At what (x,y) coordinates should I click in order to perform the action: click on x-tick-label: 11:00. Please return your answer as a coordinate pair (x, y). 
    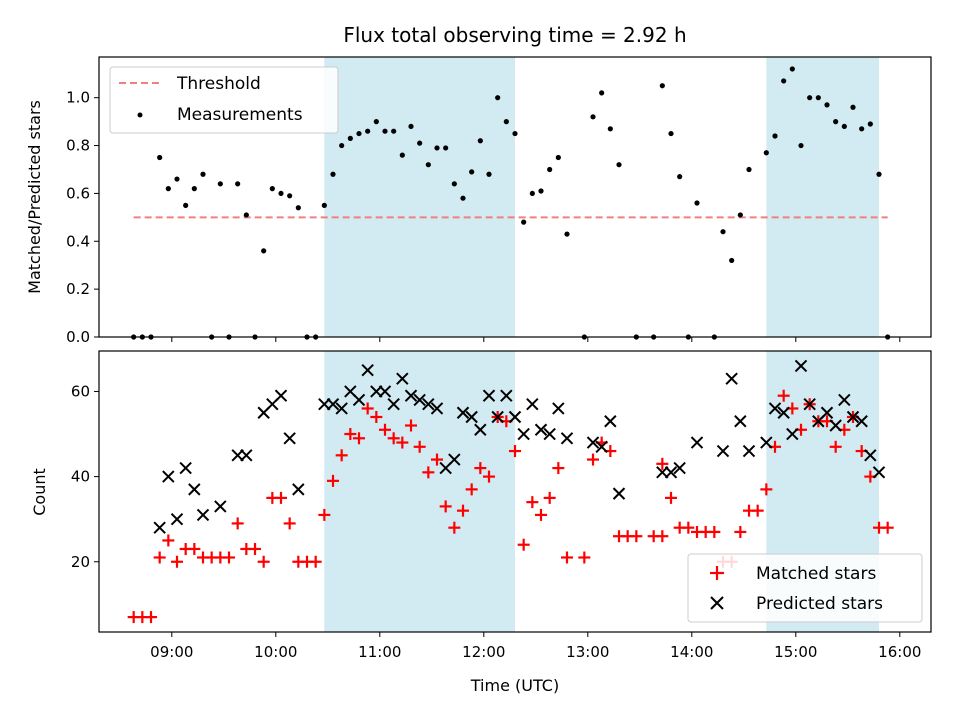
    Looking at the image, I should click on (379, 652).